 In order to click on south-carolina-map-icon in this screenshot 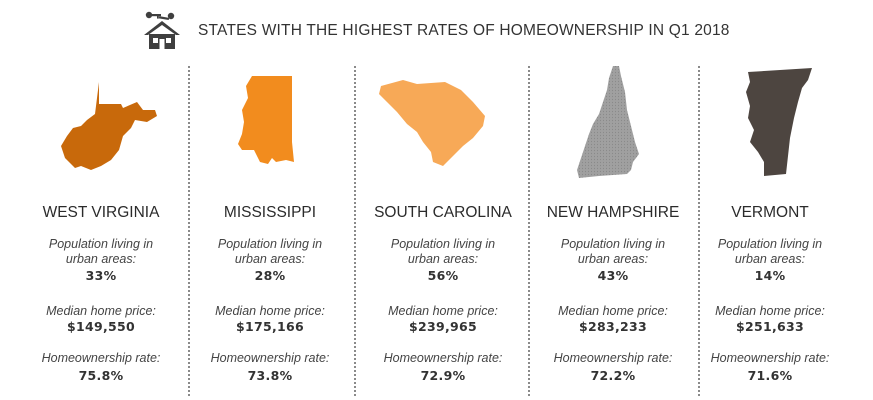, I will do `click(432, 123)`.